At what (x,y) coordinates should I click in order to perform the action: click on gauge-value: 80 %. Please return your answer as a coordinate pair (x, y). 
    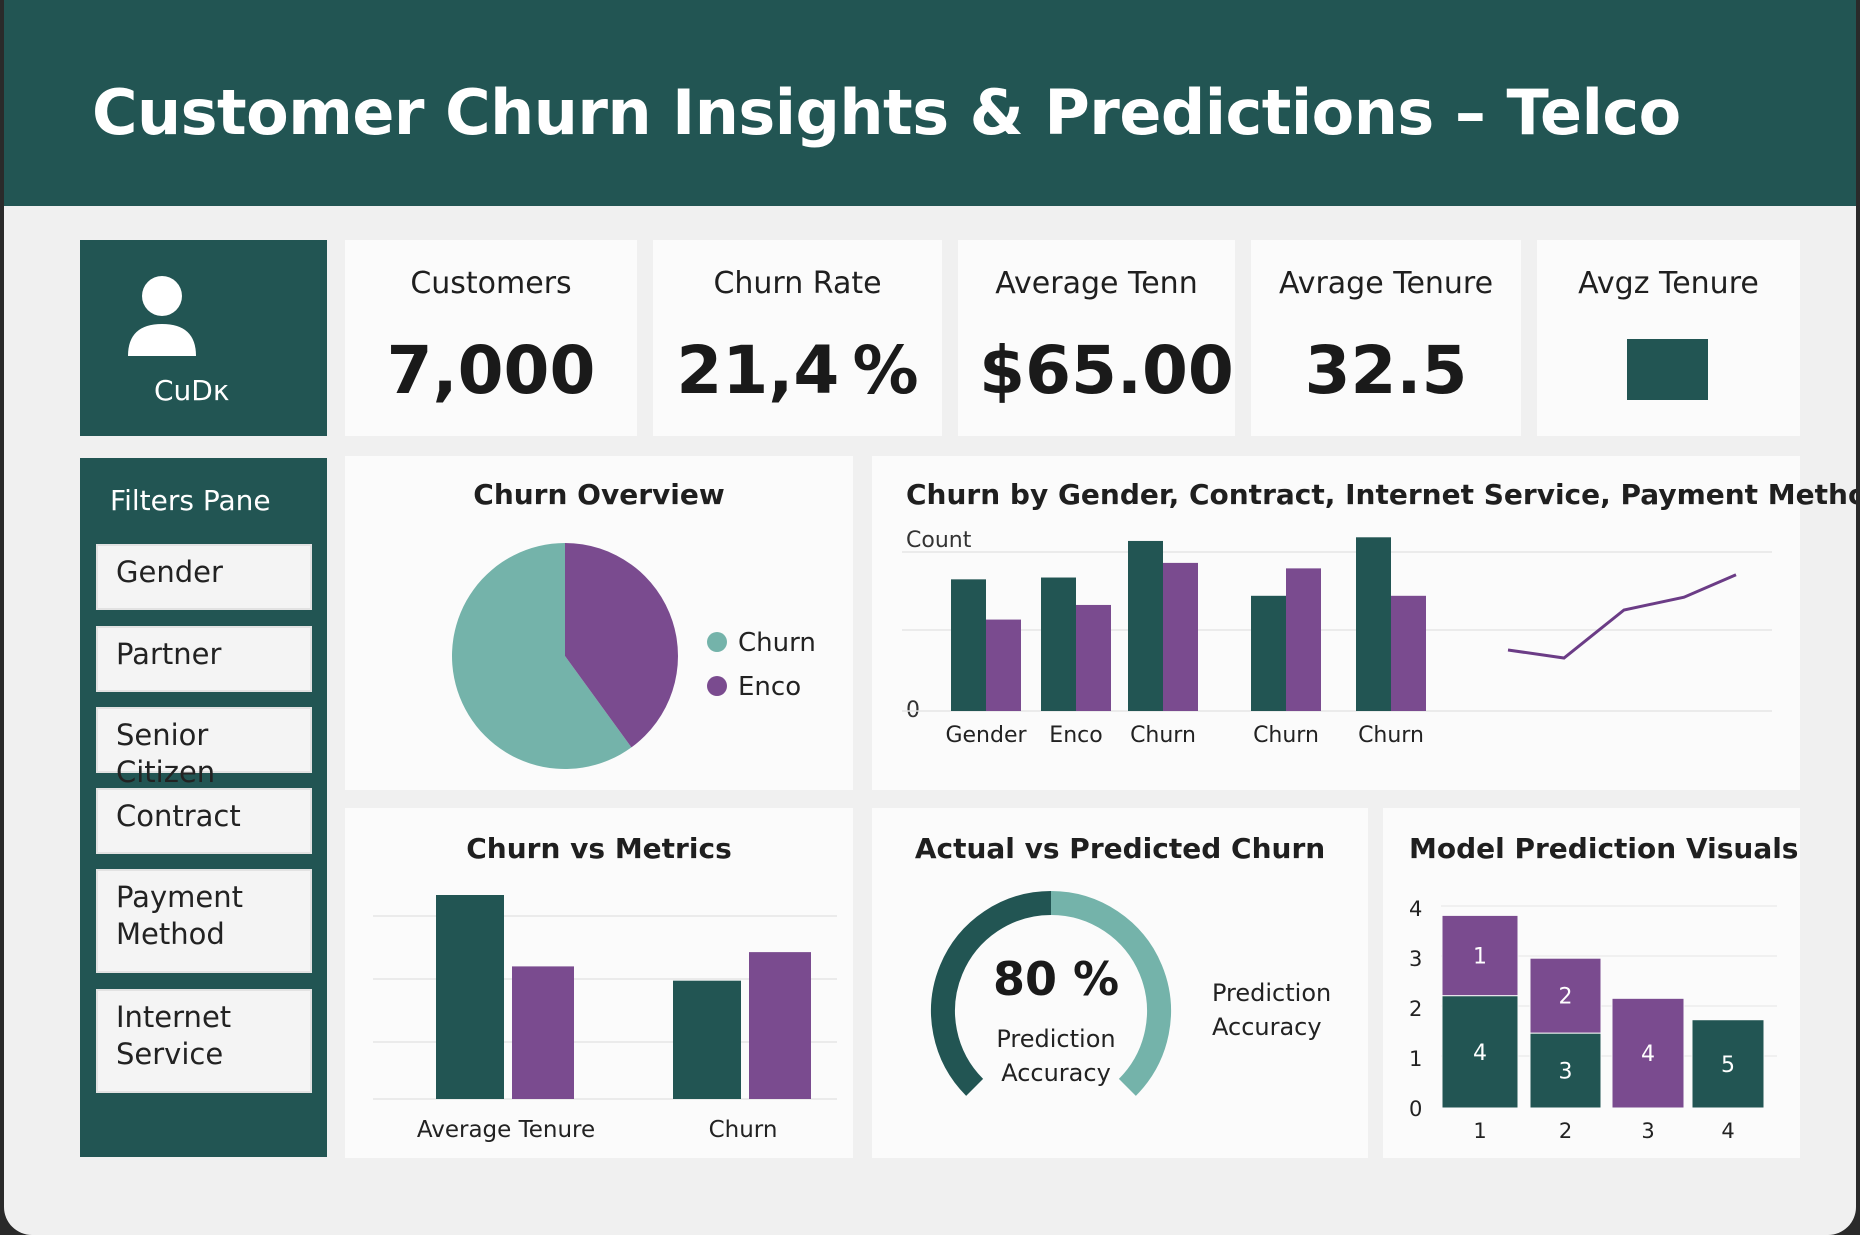
    Looking at the image, I should click on (1056, 979).